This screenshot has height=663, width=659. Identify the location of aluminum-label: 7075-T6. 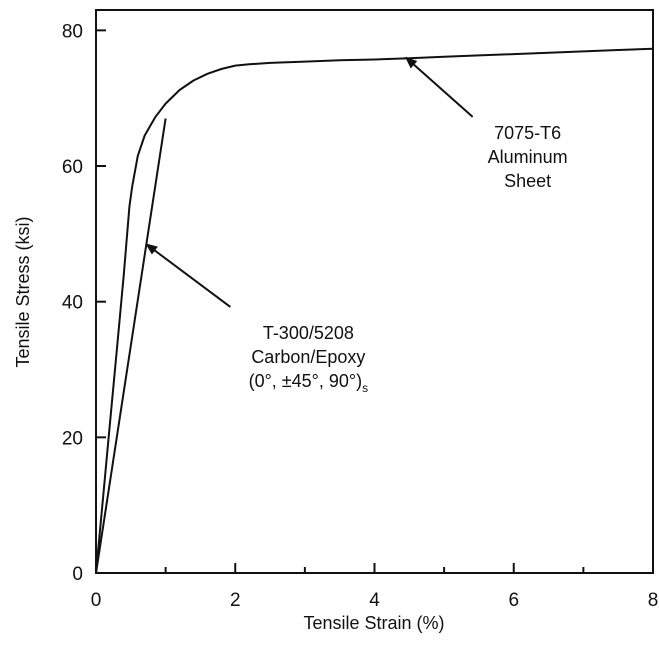
(527, 133).